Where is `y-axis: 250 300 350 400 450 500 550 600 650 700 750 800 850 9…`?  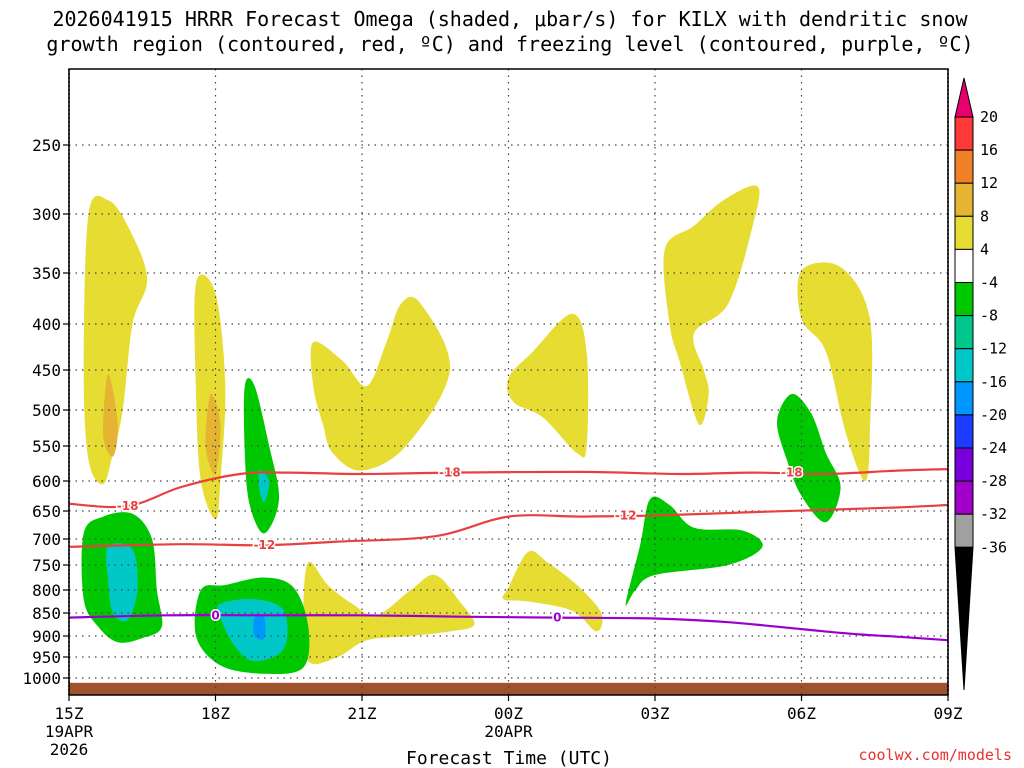
y-axis: 250 300 350 400 450 500 550 600 650 700 750 800 850 9… is located at coordinates (45, 412).